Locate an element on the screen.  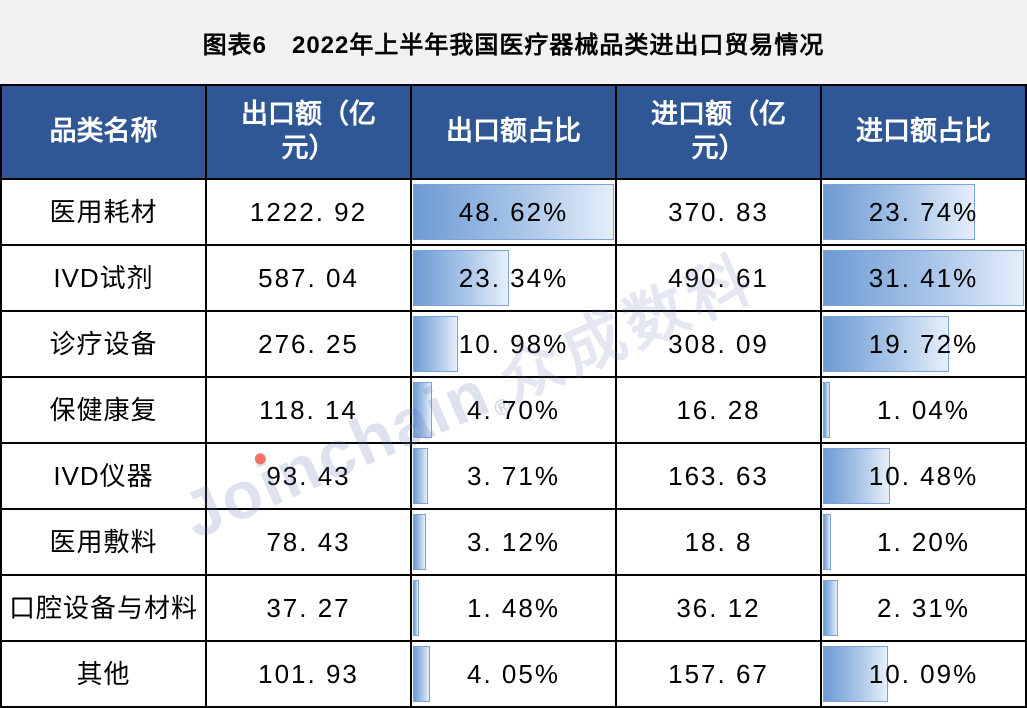
header-import-share: 进口额占比 is located at coordinates (923, 132).